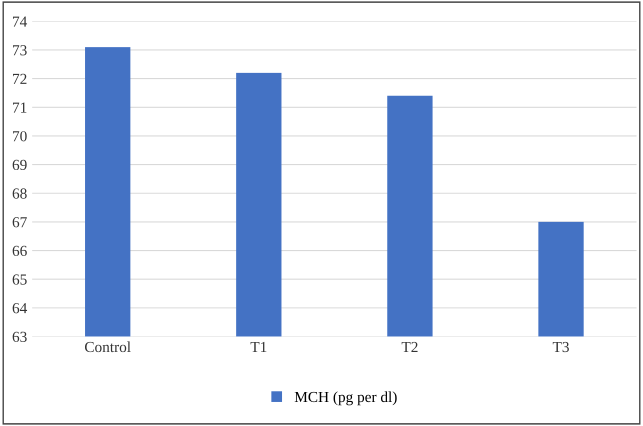  Describe the element at coordinates (20, 21) in the screenshot. I see `y-tick-label: 74` at that location.